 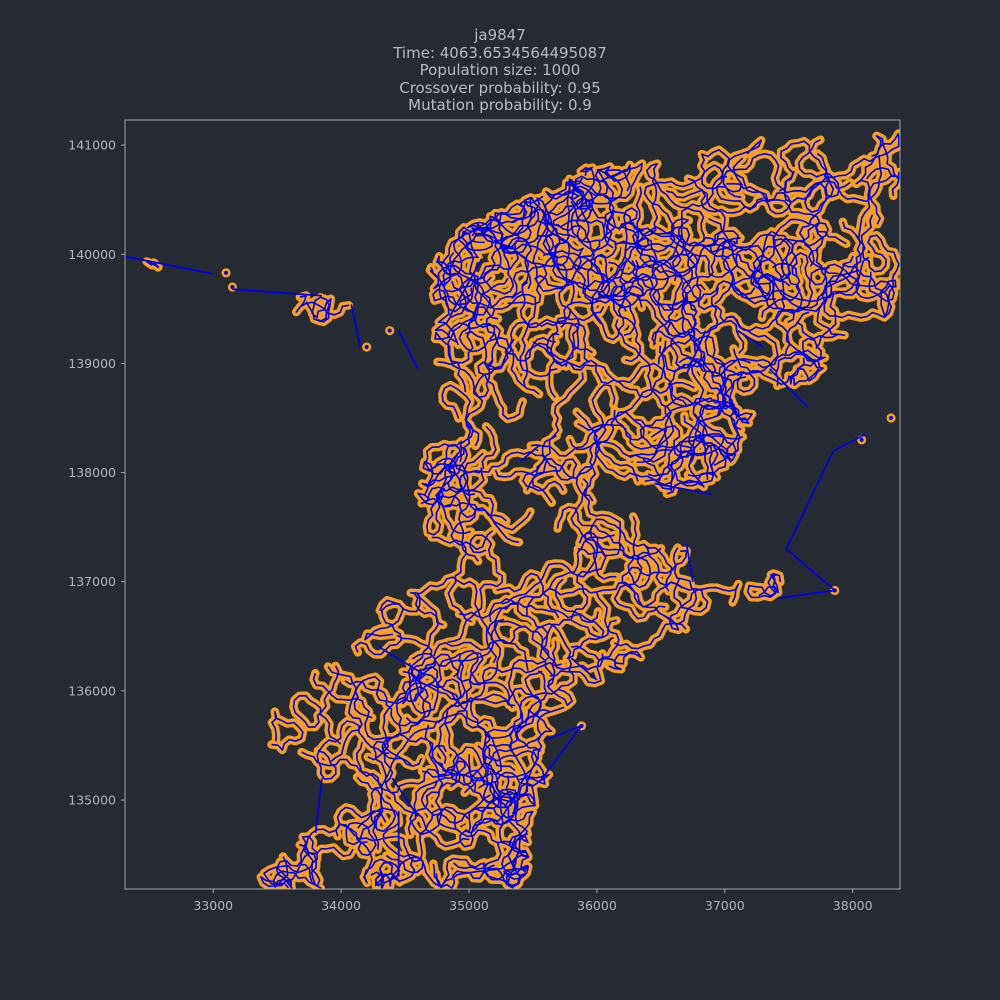 What do you see at coordinates (92, 800) in the screenshot?
I see `y-tick-label: 135000` at bounding box center [92, 800].